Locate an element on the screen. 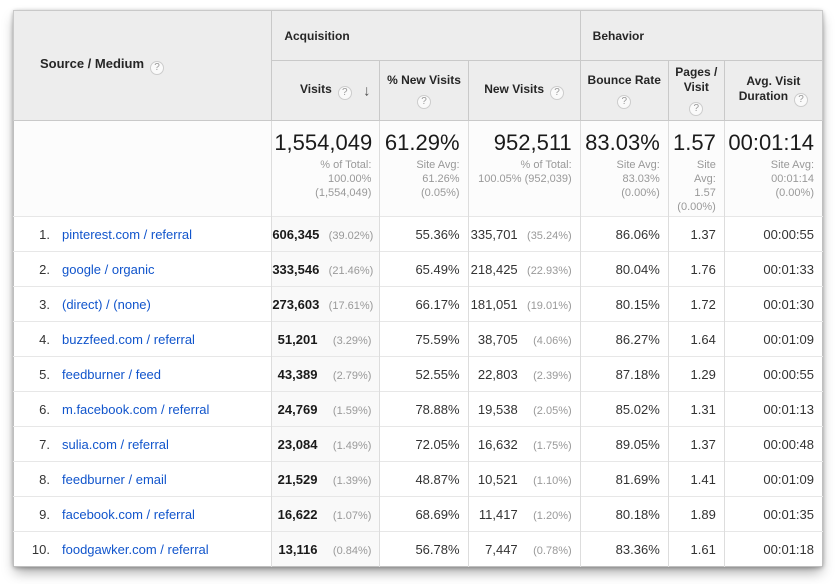 The width and height of the screenshot is (835, 584). summary-new-visits-subtext: % of Total: 100.05% (952,039) is located at coordinates (525, 172).